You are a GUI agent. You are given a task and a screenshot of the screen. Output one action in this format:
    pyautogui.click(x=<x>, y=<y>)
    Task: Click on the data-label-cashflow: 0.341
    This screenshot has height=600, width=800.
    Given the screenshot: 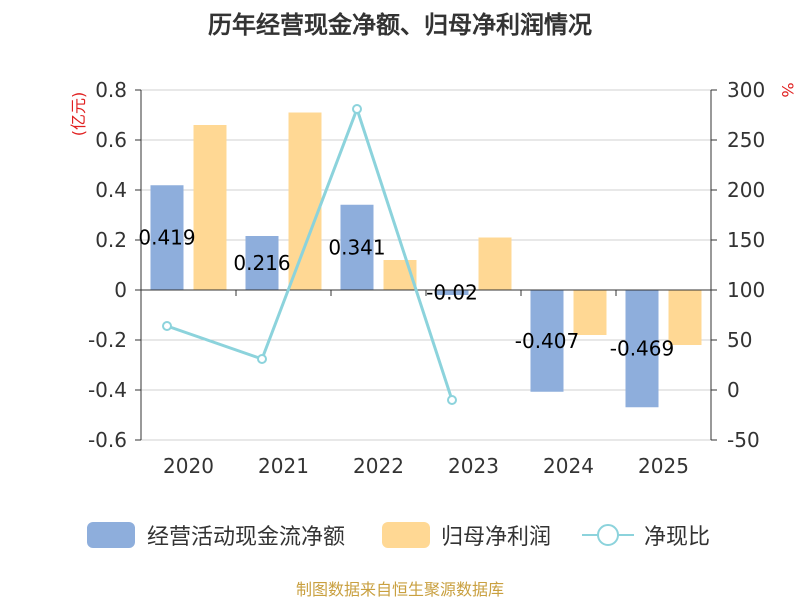 What is the action you would take?
    pyautogui.click(x=356, y=247)
    